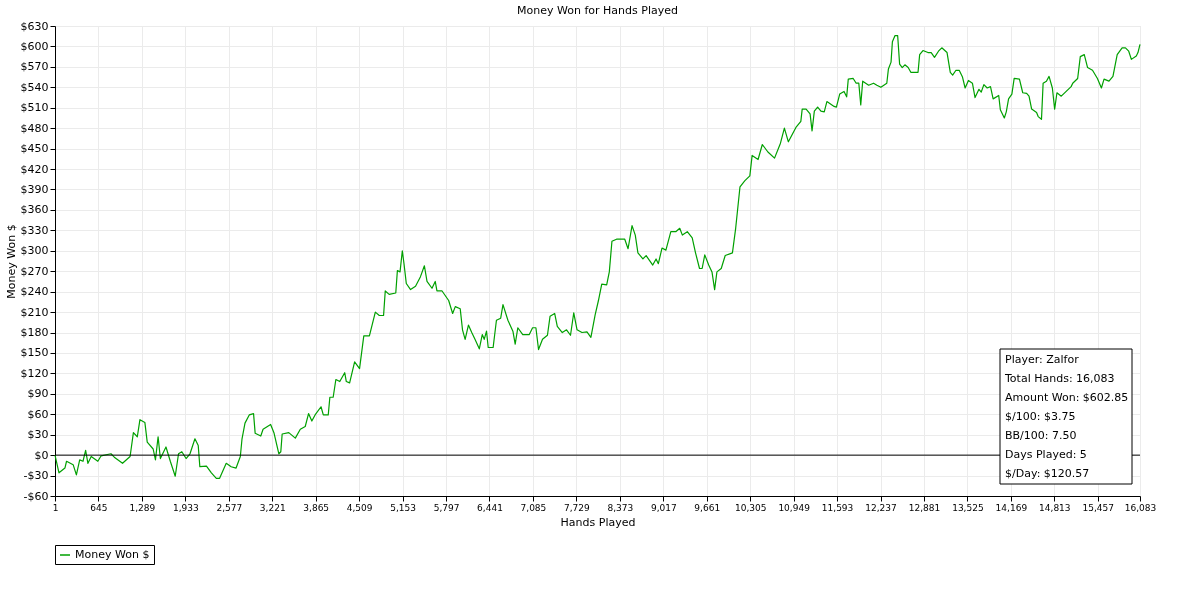  Describe the element at coordinates (34, 312) in the screenshot. I see `y-tick-label: $210` at that location.